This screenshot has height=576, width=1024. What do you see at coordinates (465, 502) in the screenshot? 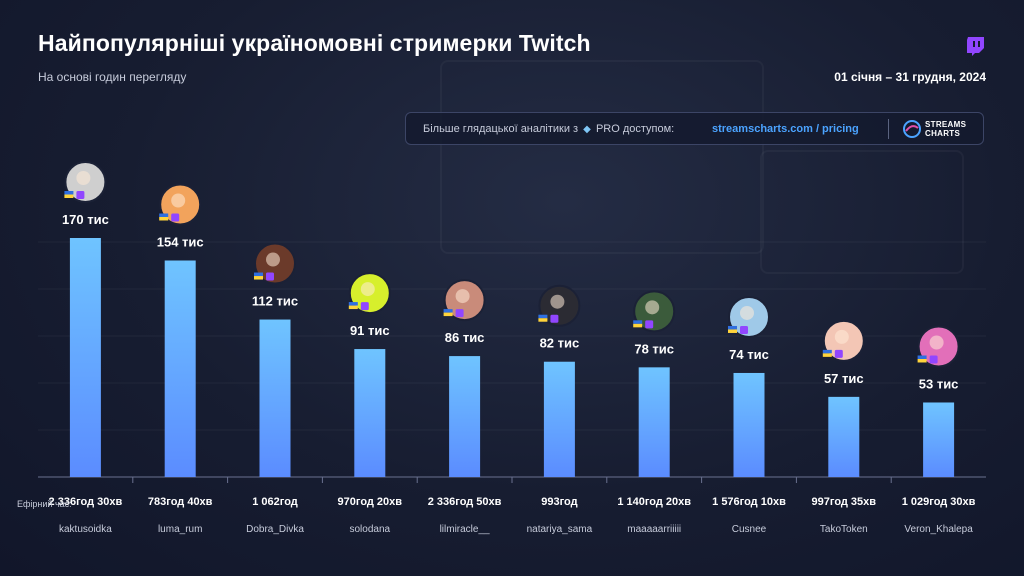
I see `airtime-value: 2 336год 50хв` at bounding box center [465, 502].